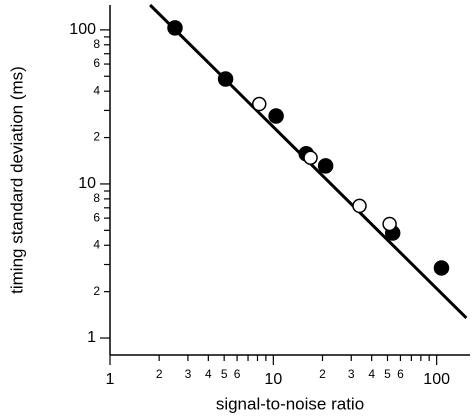 Image resolution: width=474 pixels, height=417 pixels. What do you see at coordinates (110, 379) in the screenshot?
I see `x-tick-label: 1` at bounding box center [110, 379].